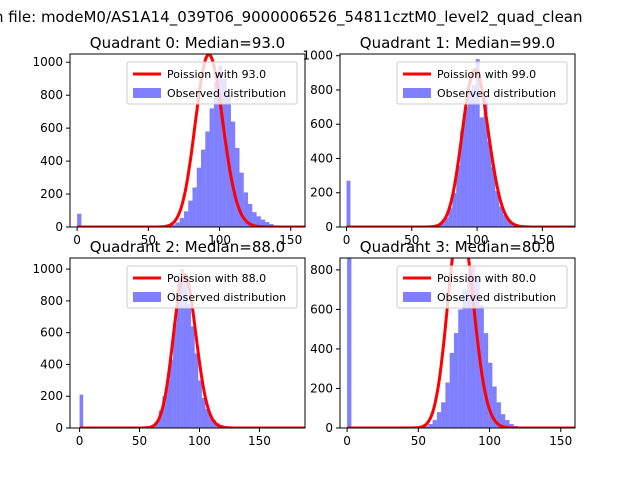 This screenshot has height=480, width=640. I want to click on legend-label-poisson: Poission with 80.0, so click(486, 278).